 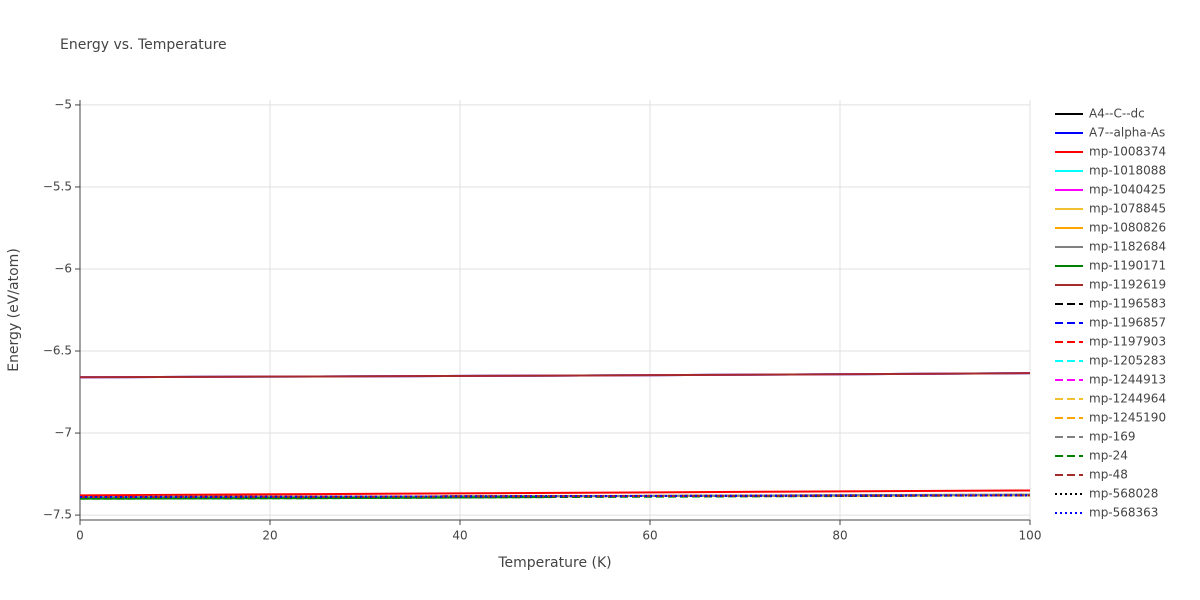 What do you see at coordinates (143, 45) in the screenshot?
I see `chart-title: Energy vs. Temperature` at bounding box center [143, 45].